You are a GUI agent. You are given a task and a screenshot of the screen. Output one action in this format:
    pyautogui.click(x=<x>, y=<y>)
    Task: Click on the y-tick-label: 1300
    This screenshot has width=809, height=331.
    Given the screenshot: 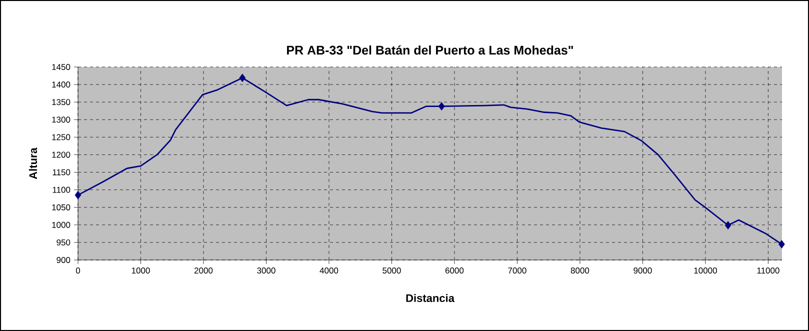 What is the action you would take?
    pyautogui.click(x=61, y=119)
    